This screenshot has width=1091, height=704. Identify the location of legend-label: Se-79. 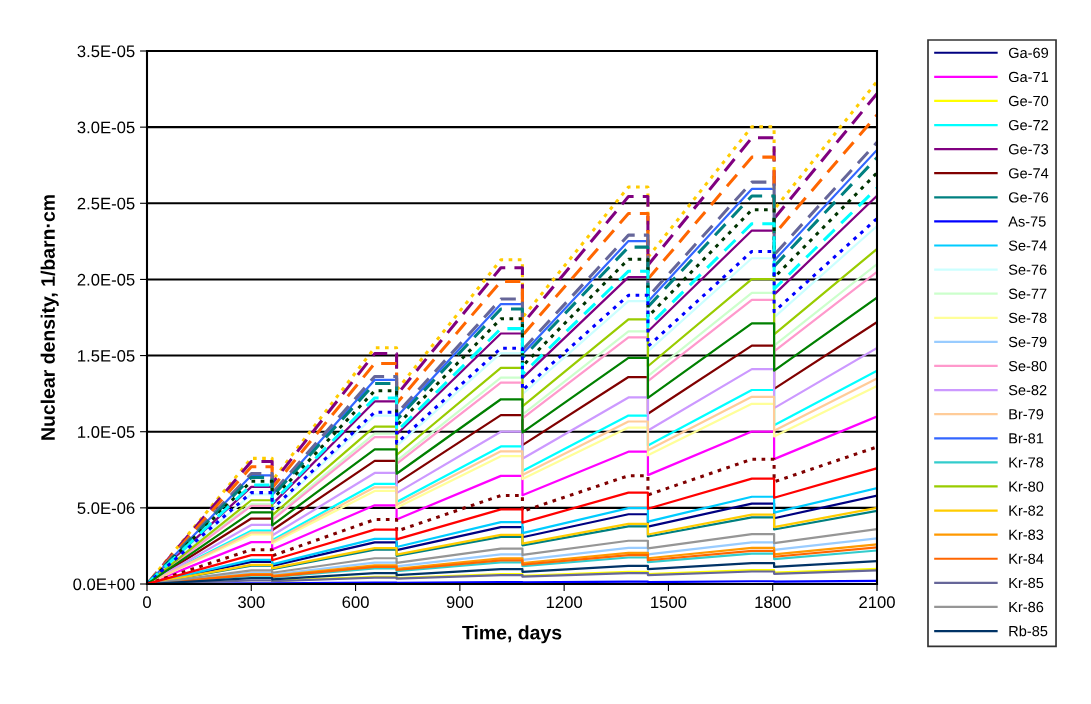
(1027, 342).